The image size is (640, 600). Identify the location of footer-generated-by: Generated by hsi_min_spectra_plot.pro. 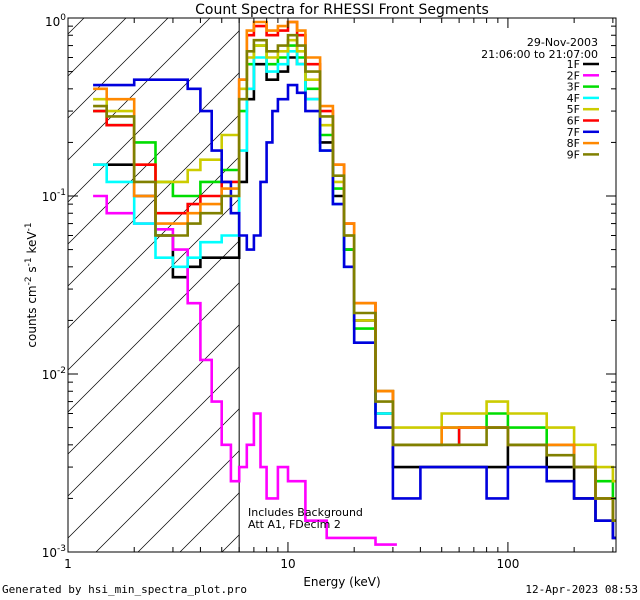
(125, 589).